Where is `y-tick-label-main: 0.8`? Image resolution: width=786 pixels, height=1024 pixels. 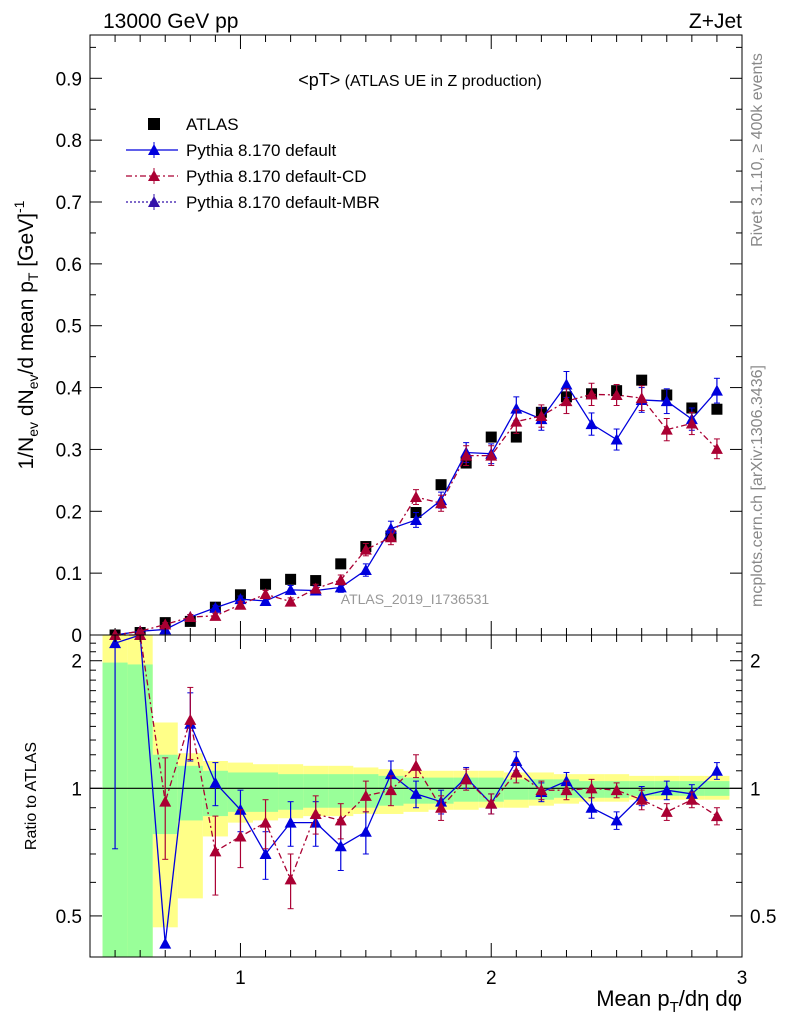
y-tick-label-main: 0.8 is located at coordinates (69, 141).